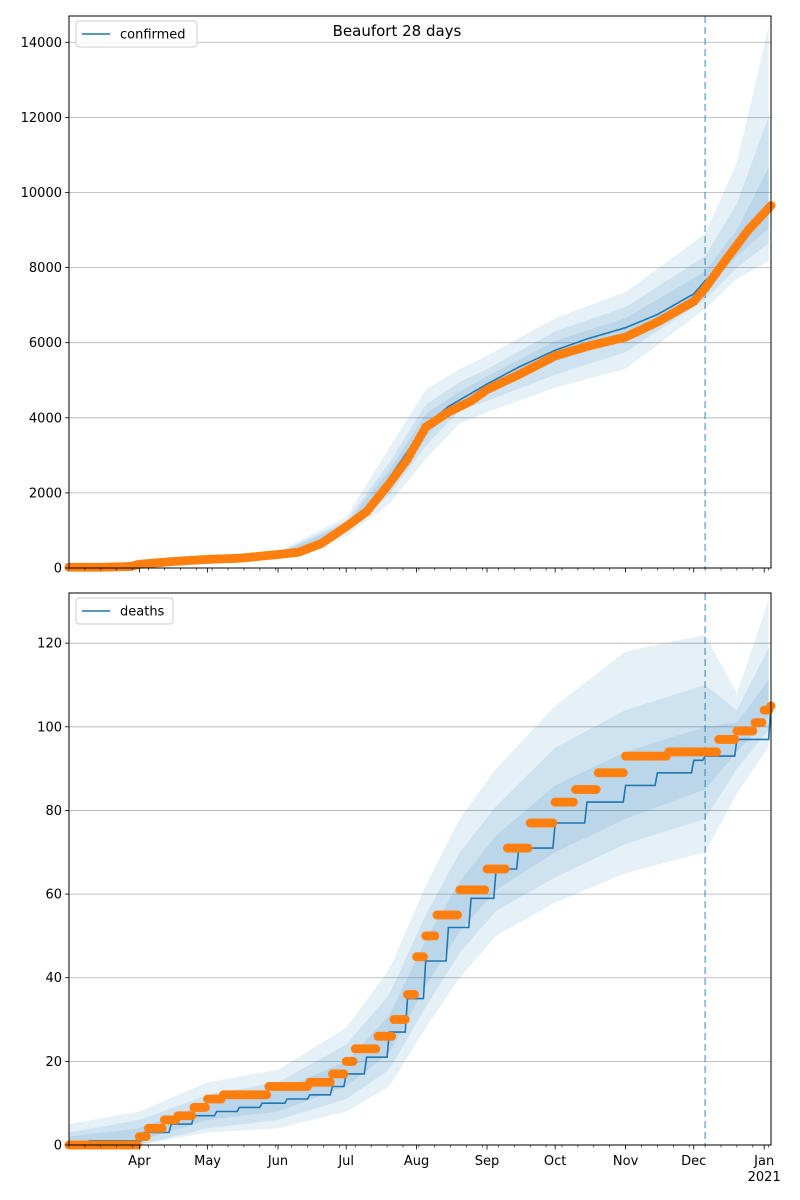 The width and height of the screenshot is (800, 1200). What do you see at coordinates (763, 1161) in the screenshot?
I see `x-tick-label: Jan` at bounding box center [763, 1161].